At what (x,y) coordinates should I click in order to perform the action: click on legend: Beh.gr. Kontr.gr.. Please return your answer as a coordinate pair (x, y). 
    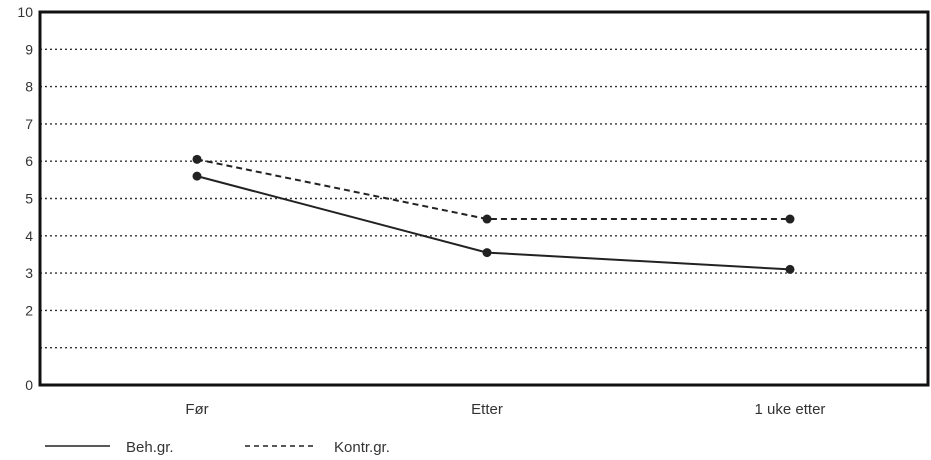
    Looking at the image, I should click on (217, 447).